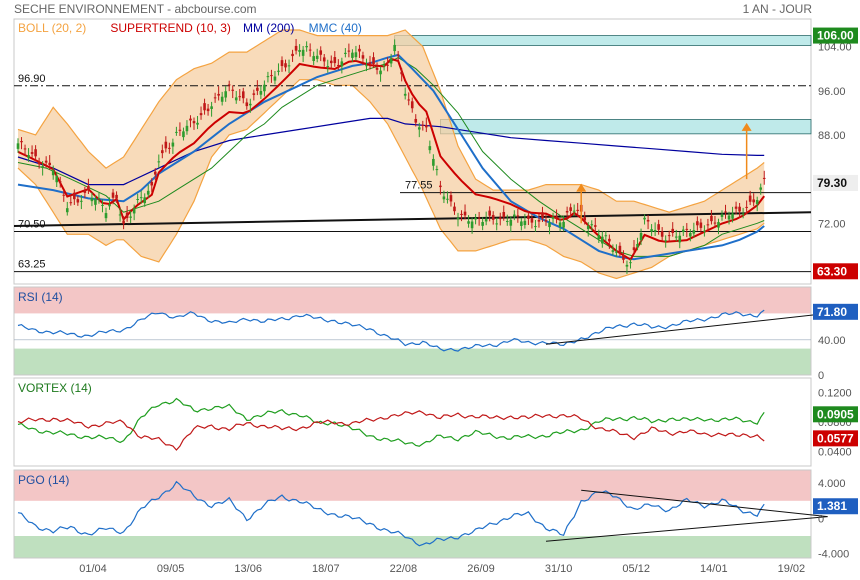 Image resolution: width=860 pixels, height=580 pixels. Describe the element at coordinates (832, 183) in the screenshot. I see `price-badge-label: 79.30` at that location.